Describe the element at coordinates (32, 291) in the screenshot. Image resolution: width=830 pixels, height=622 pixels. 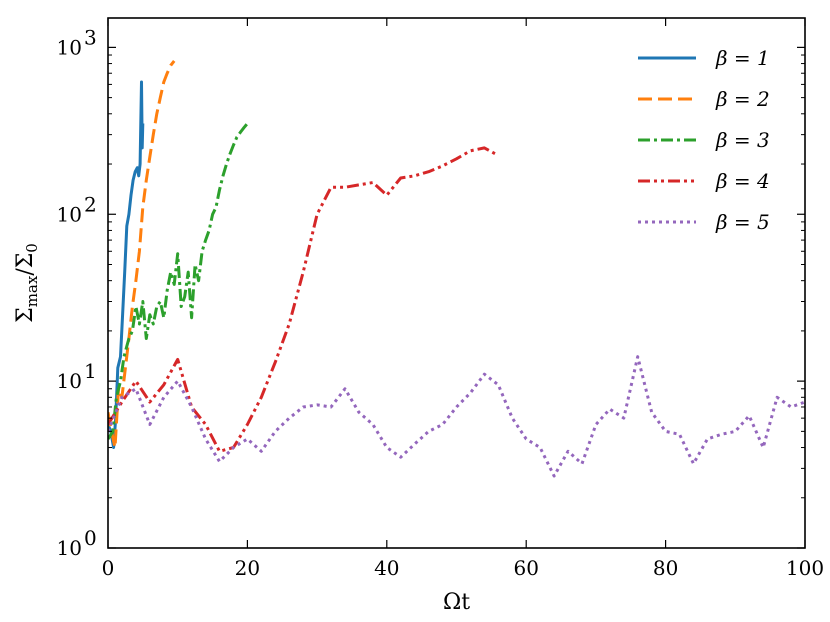
I see `y-label-sub-max: max` at that location.